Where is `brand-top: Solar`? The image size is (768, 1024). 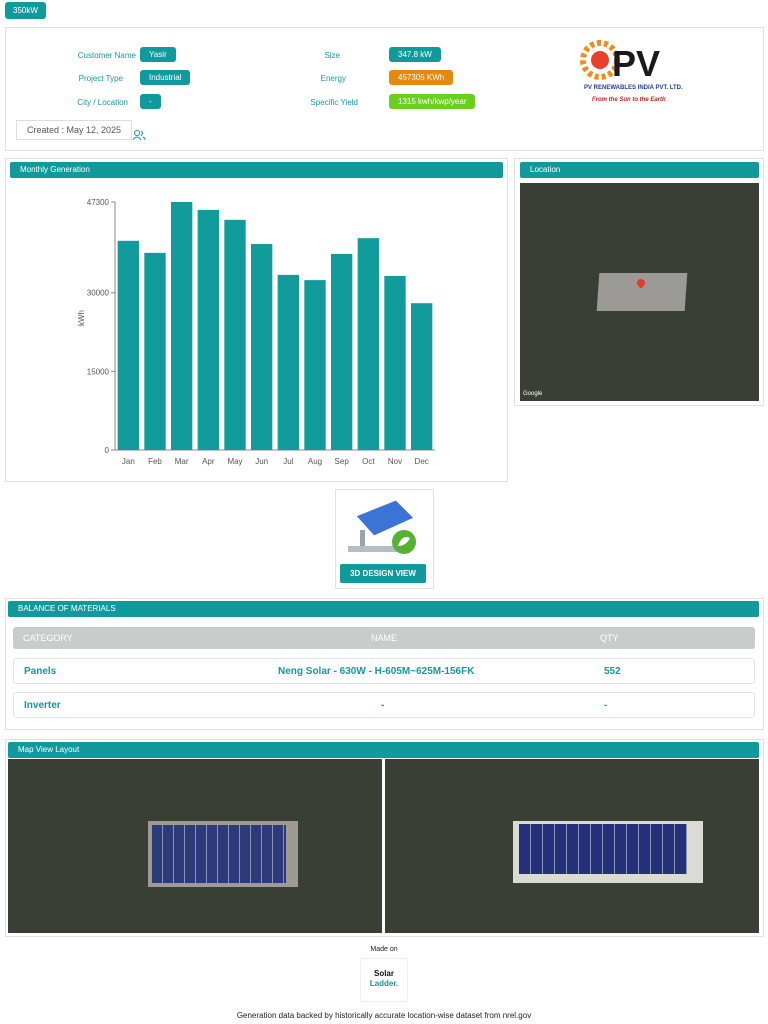
brand-top: Solar is located at coordinates (383, 973).